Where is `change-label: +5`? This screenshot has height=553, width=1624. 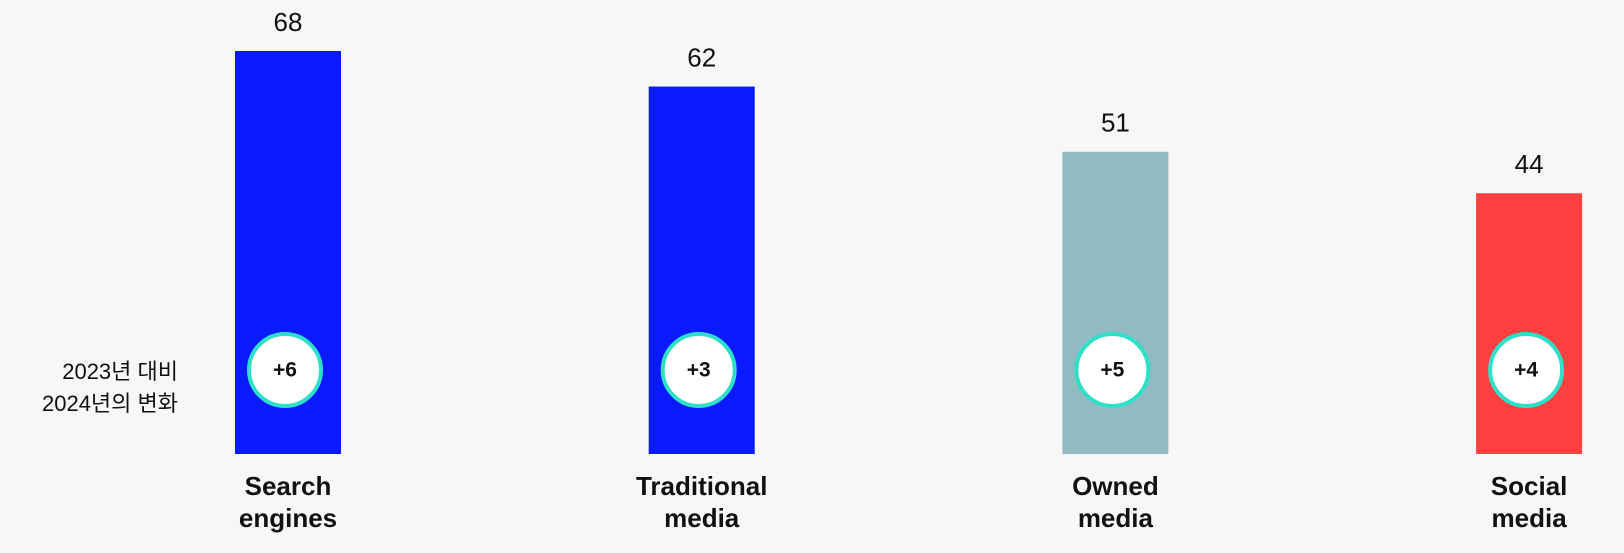
change-label: +5 is located at coordinates (1112, 370).